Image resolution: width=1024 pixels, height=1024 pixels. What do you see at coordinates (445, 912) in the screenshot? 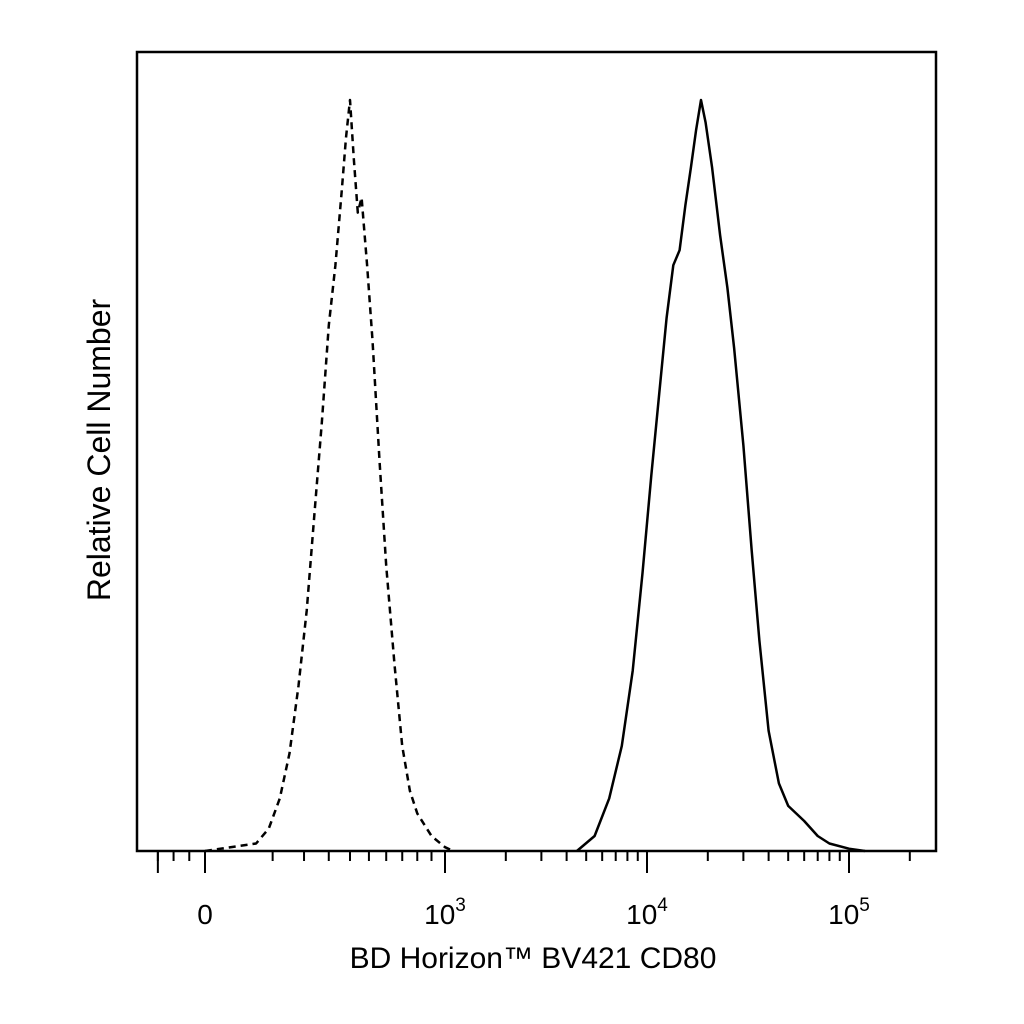
I see `x-tick-label: 10³` at bounding box center [445, 912].